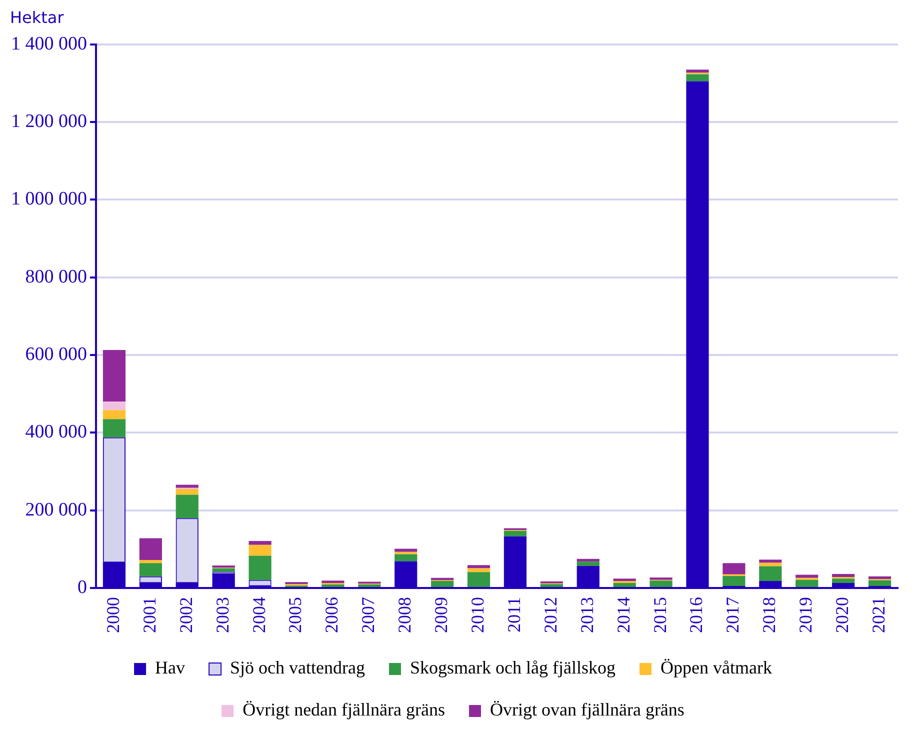 The width and height of the screenshot is (916, 731). What do you see at coordinates (623, 615) in the screenshot?
I see `x-tick-label: 2014` at bounding box center [623, 615].